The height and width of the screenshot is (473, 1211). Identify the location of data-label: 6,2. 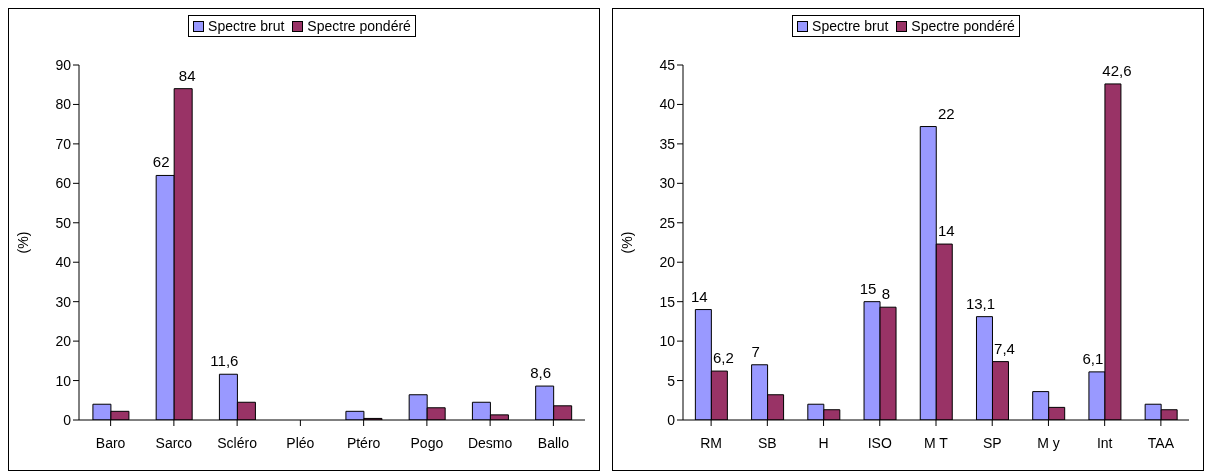
(723, 358).